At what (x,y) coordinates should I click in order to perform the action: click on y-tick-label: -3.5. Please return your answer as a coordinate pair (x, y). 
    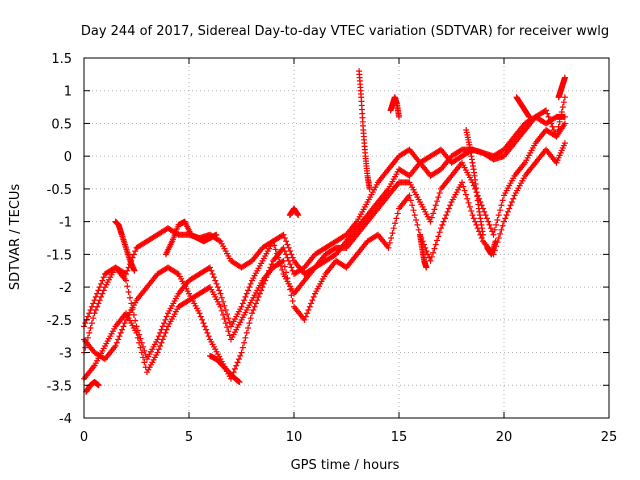
    Looking at the image, I should click on (59, 386).